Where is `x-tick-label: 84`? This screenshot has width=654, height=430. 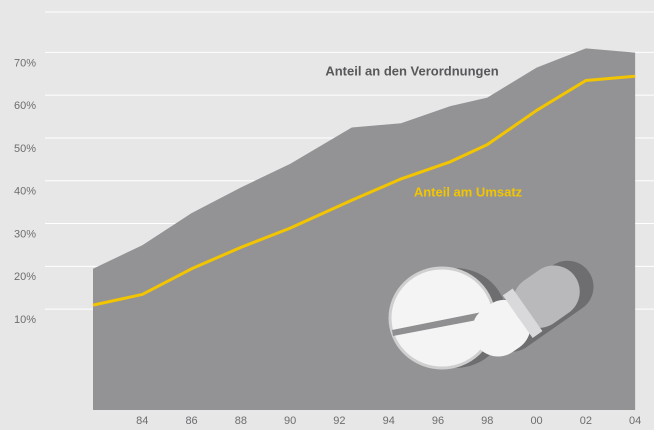
x-tick-label: 84 is located at coordinates (142, 421).